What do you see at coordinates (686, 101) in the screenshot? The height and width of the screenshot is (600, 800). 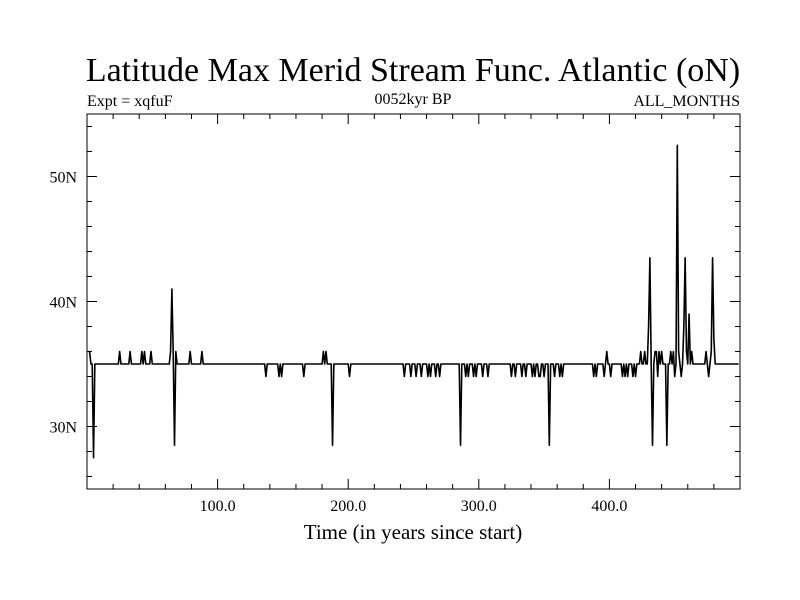 I see `subtitle-right: ALL_MONTHS` at bounding box center [686, 101].